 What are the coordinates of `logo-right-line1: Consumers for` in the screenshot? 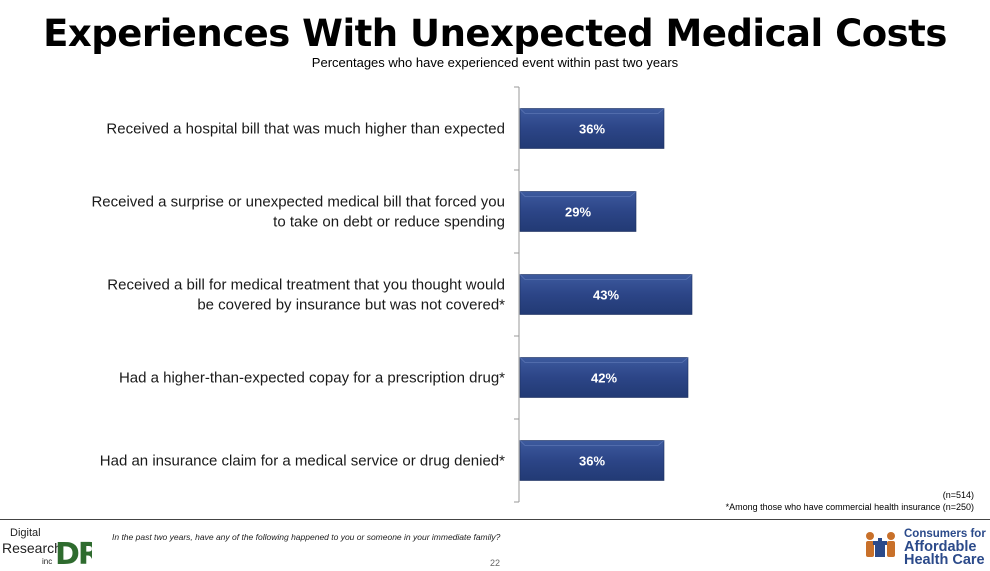 It's located at (945, 534).